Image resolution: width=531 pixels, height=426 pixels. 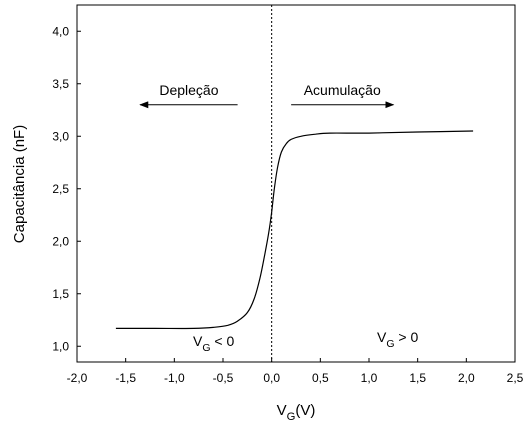 I want to click on y-tick-label: 1,0, so click(x=60, y=346).